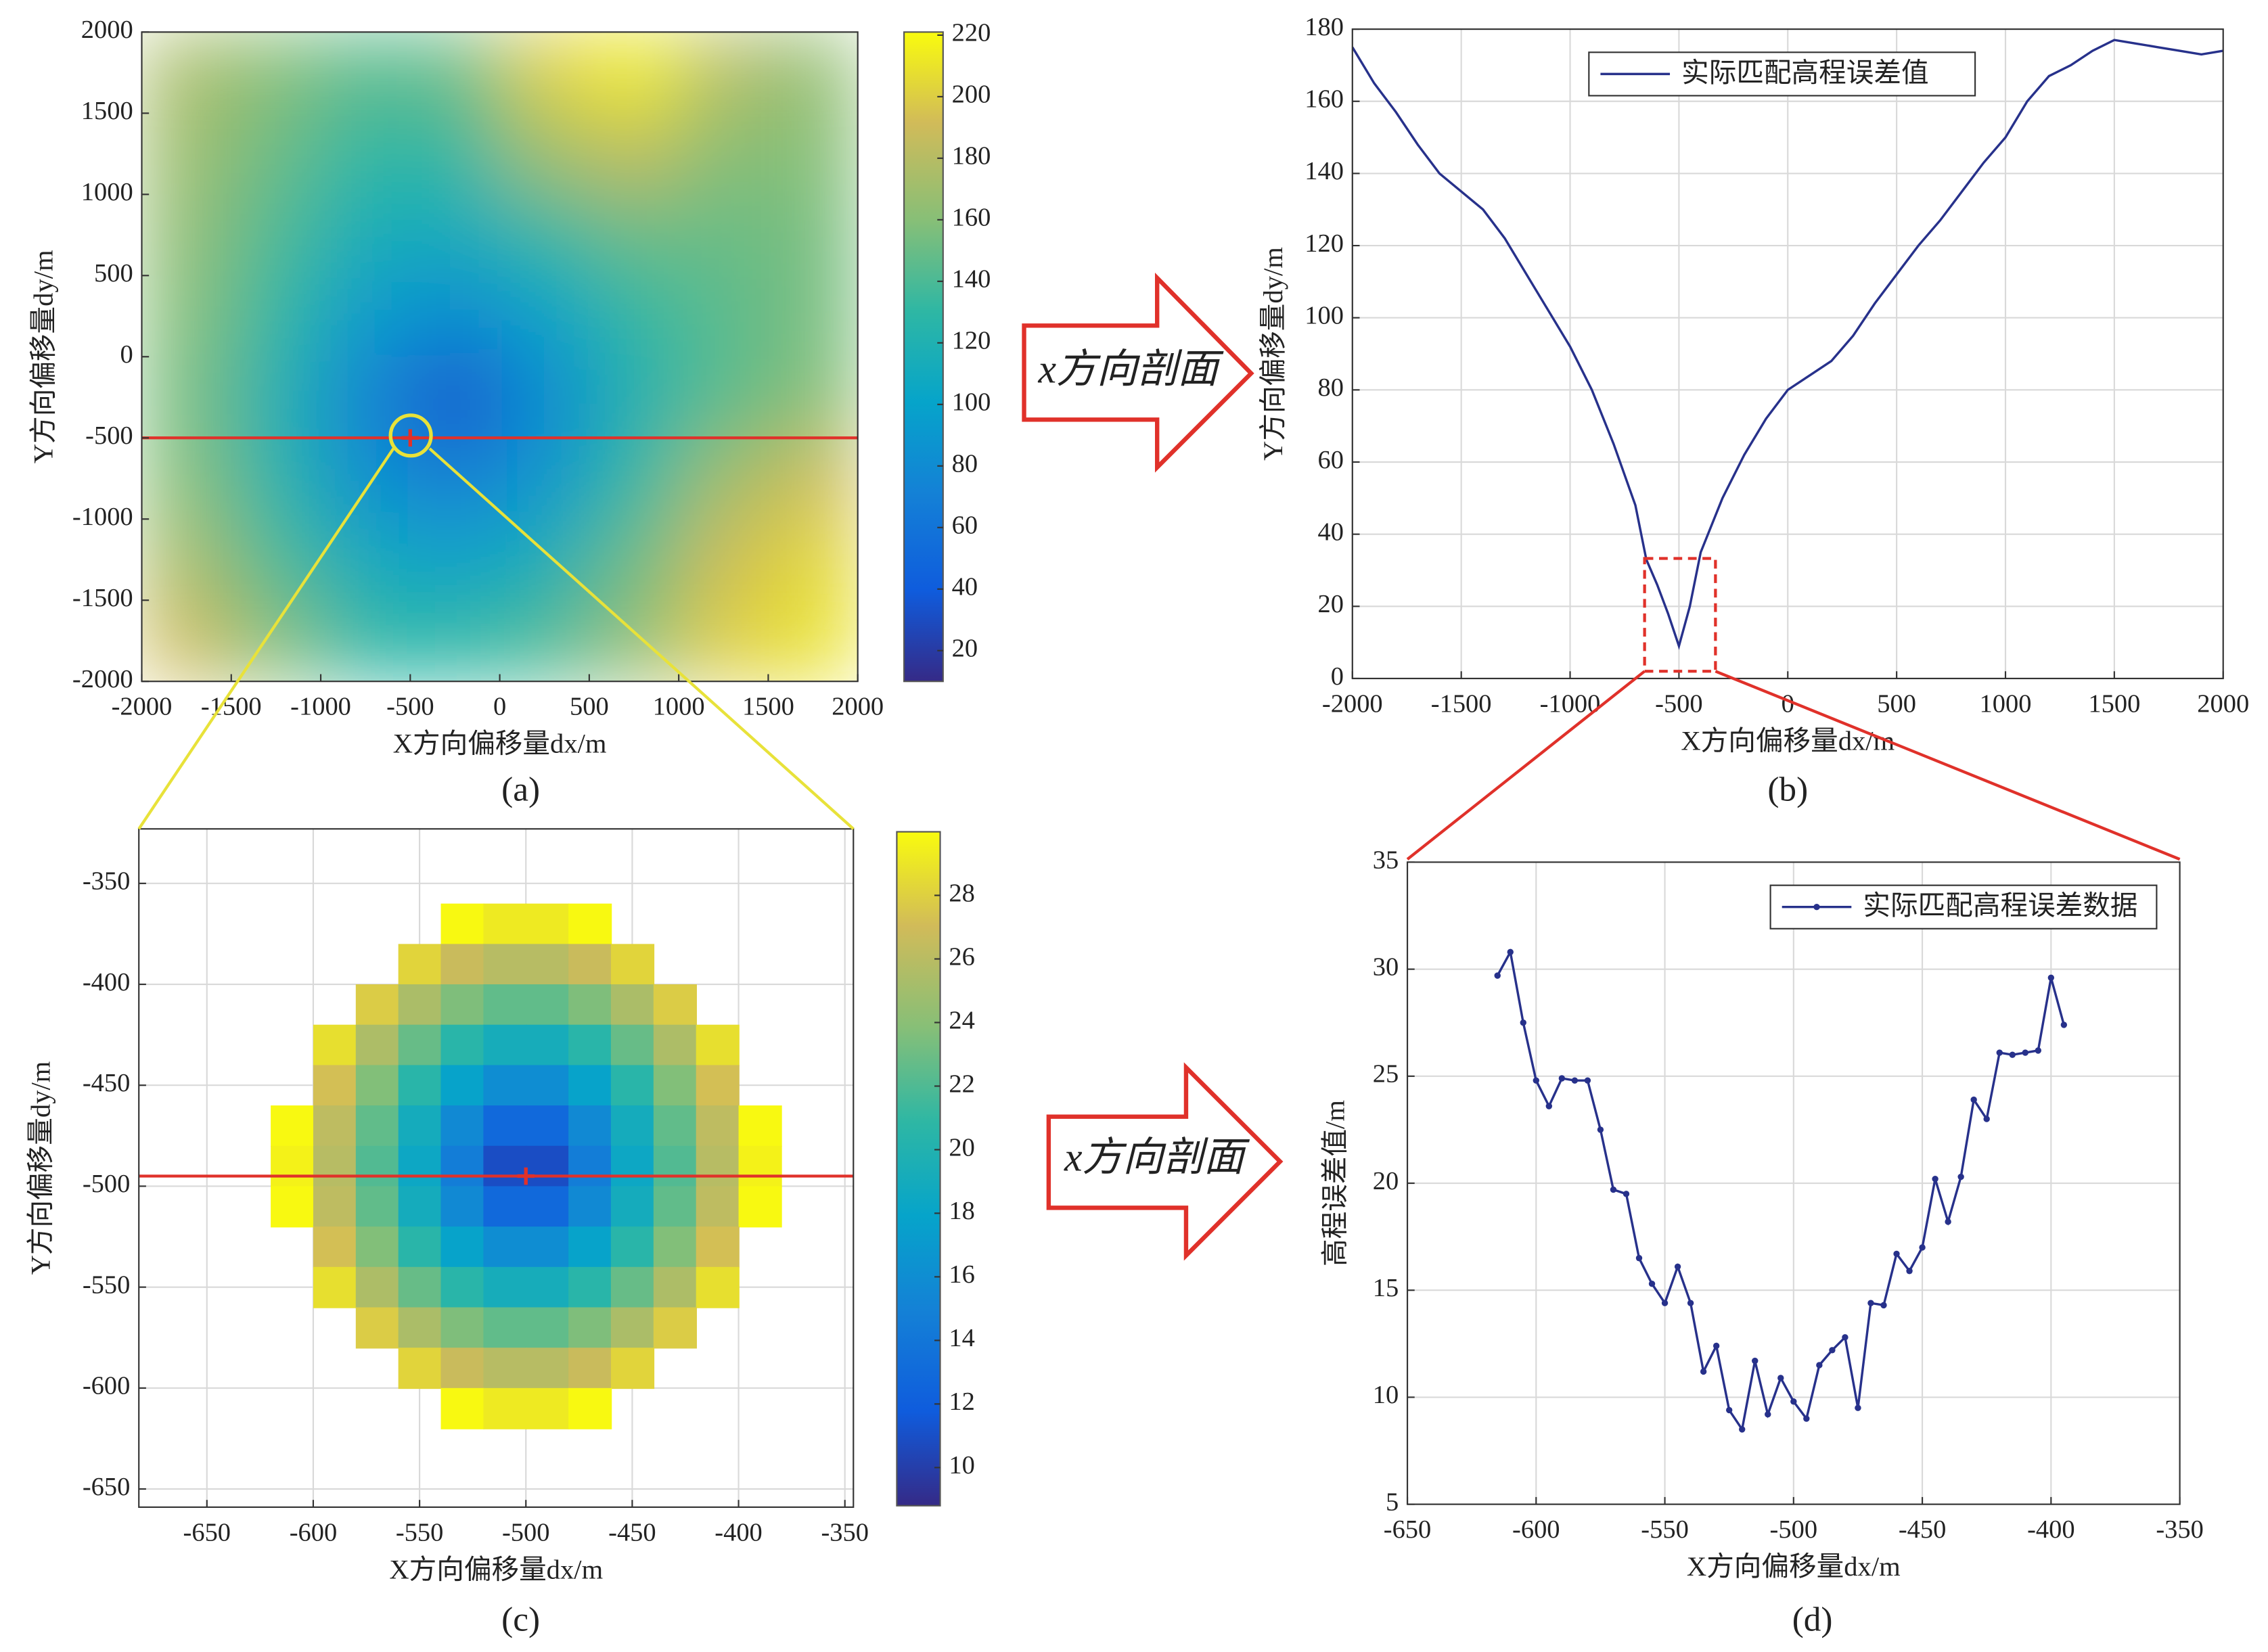  I want to click on colorbar-tick-label: 200, so click(971, 95).